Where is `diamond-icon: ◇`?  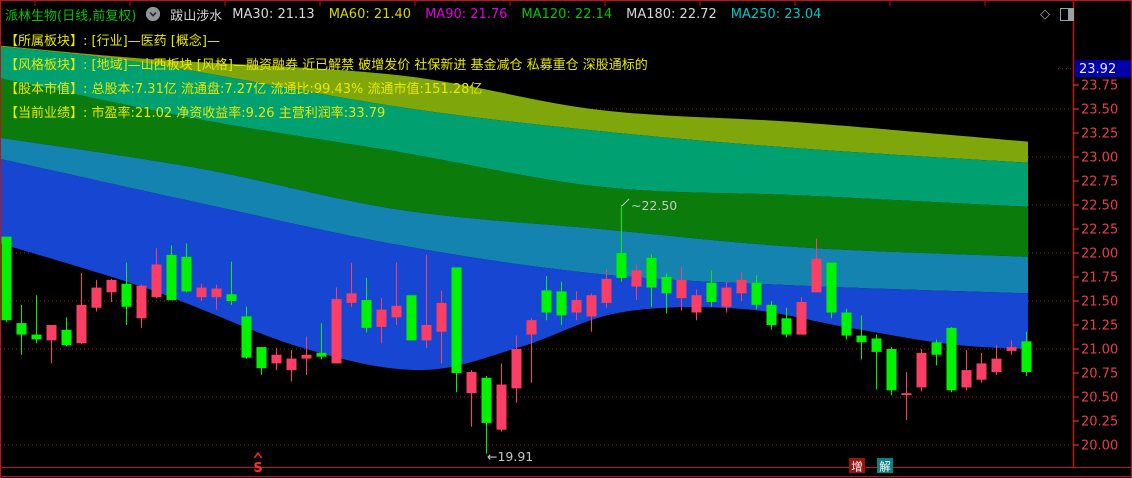 diamond-icon: ◇ is located at coordinates (1045, 14).